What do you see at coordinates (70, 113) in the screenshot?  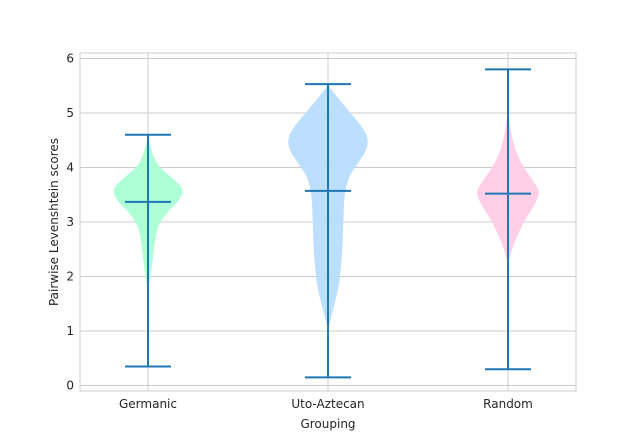 I see `y-tick-label: 5` at bounding box center [70, 113].